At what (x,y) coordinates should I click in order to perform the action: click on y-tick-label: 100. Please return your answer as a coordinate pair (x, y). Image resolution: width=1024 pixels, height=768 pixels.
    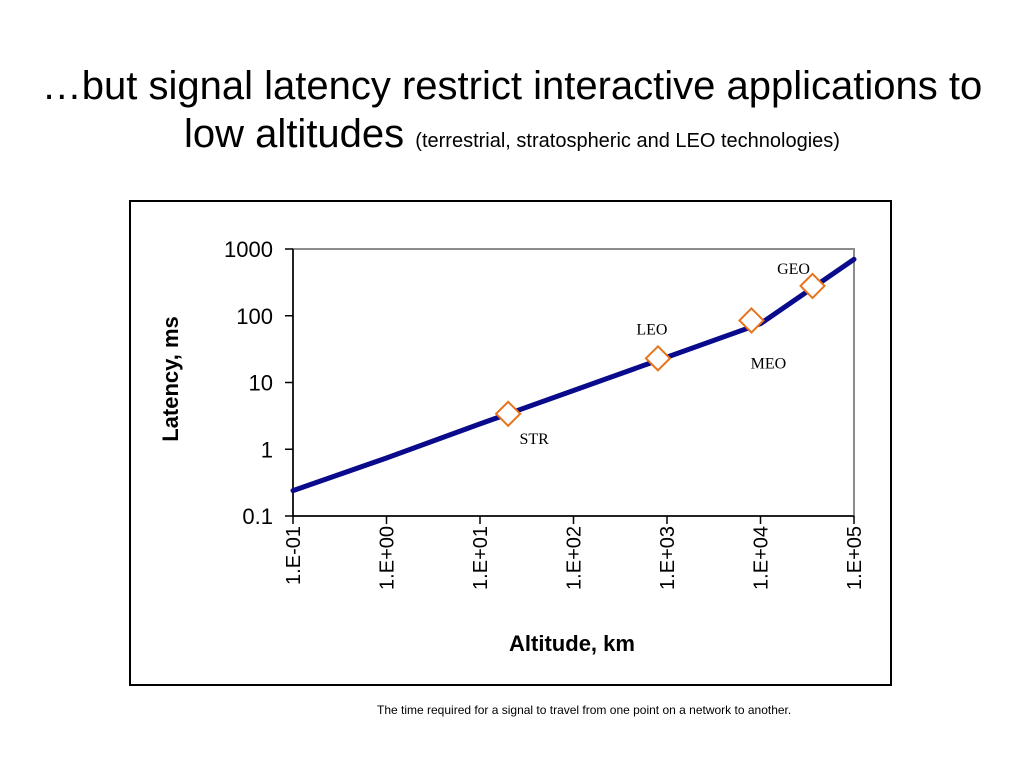
    Looking at the image, I should click on (254, 316).